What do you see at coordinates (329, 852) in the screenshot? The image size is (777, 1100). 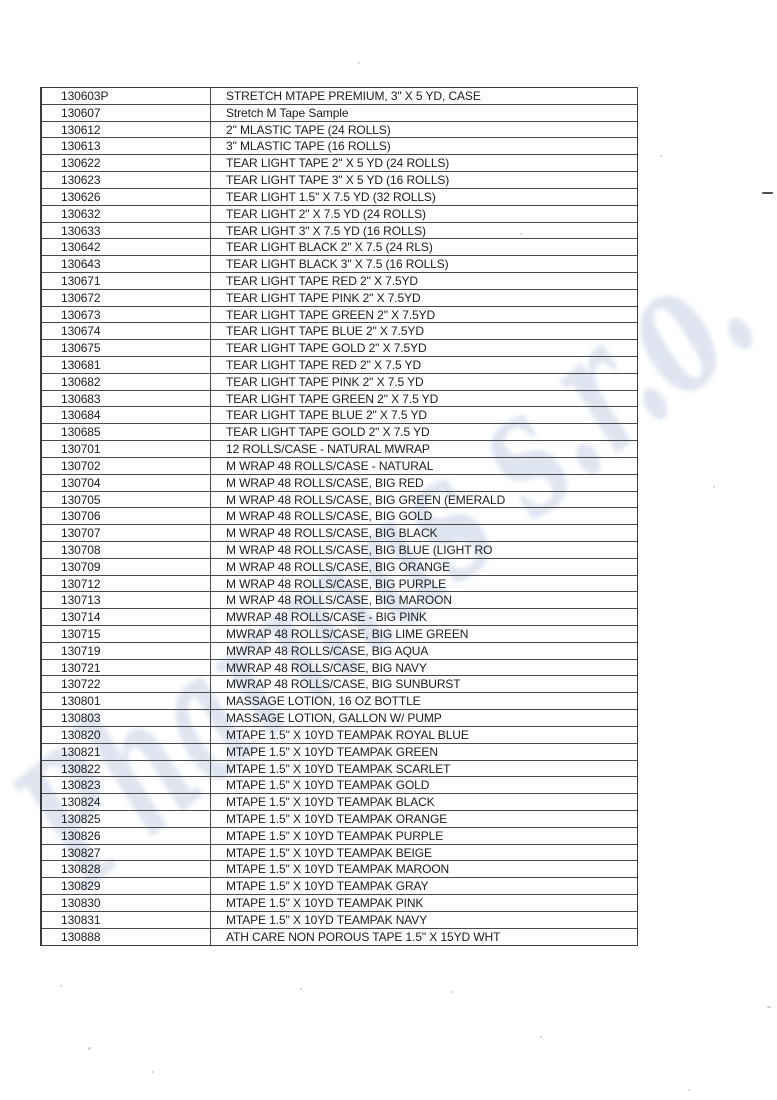 I see `product-description-cell: MTAPE 1.5" X 10YD TEAMPAK BEIGE` at bounding box center [329, 852].